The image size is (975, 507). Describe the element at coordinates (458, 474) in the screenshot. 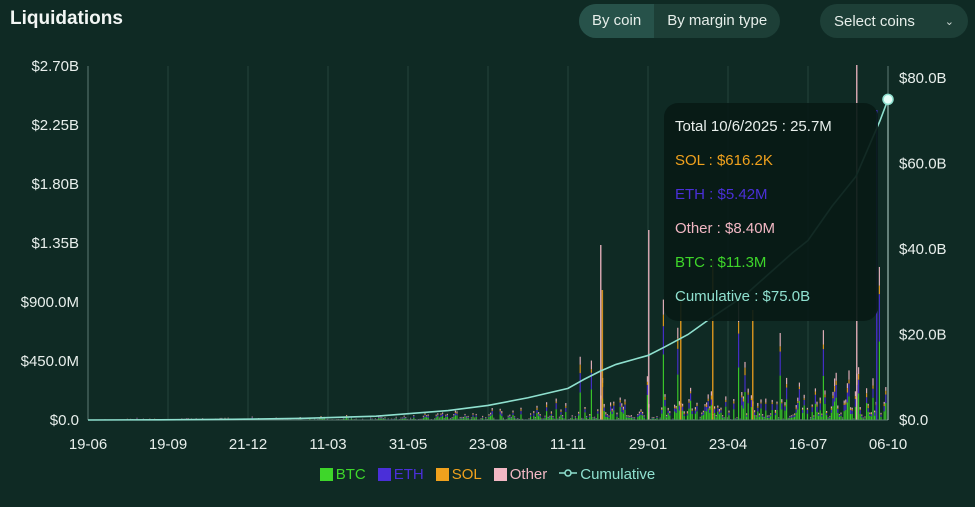

I see `legend-item-sol: SOL` at that location.